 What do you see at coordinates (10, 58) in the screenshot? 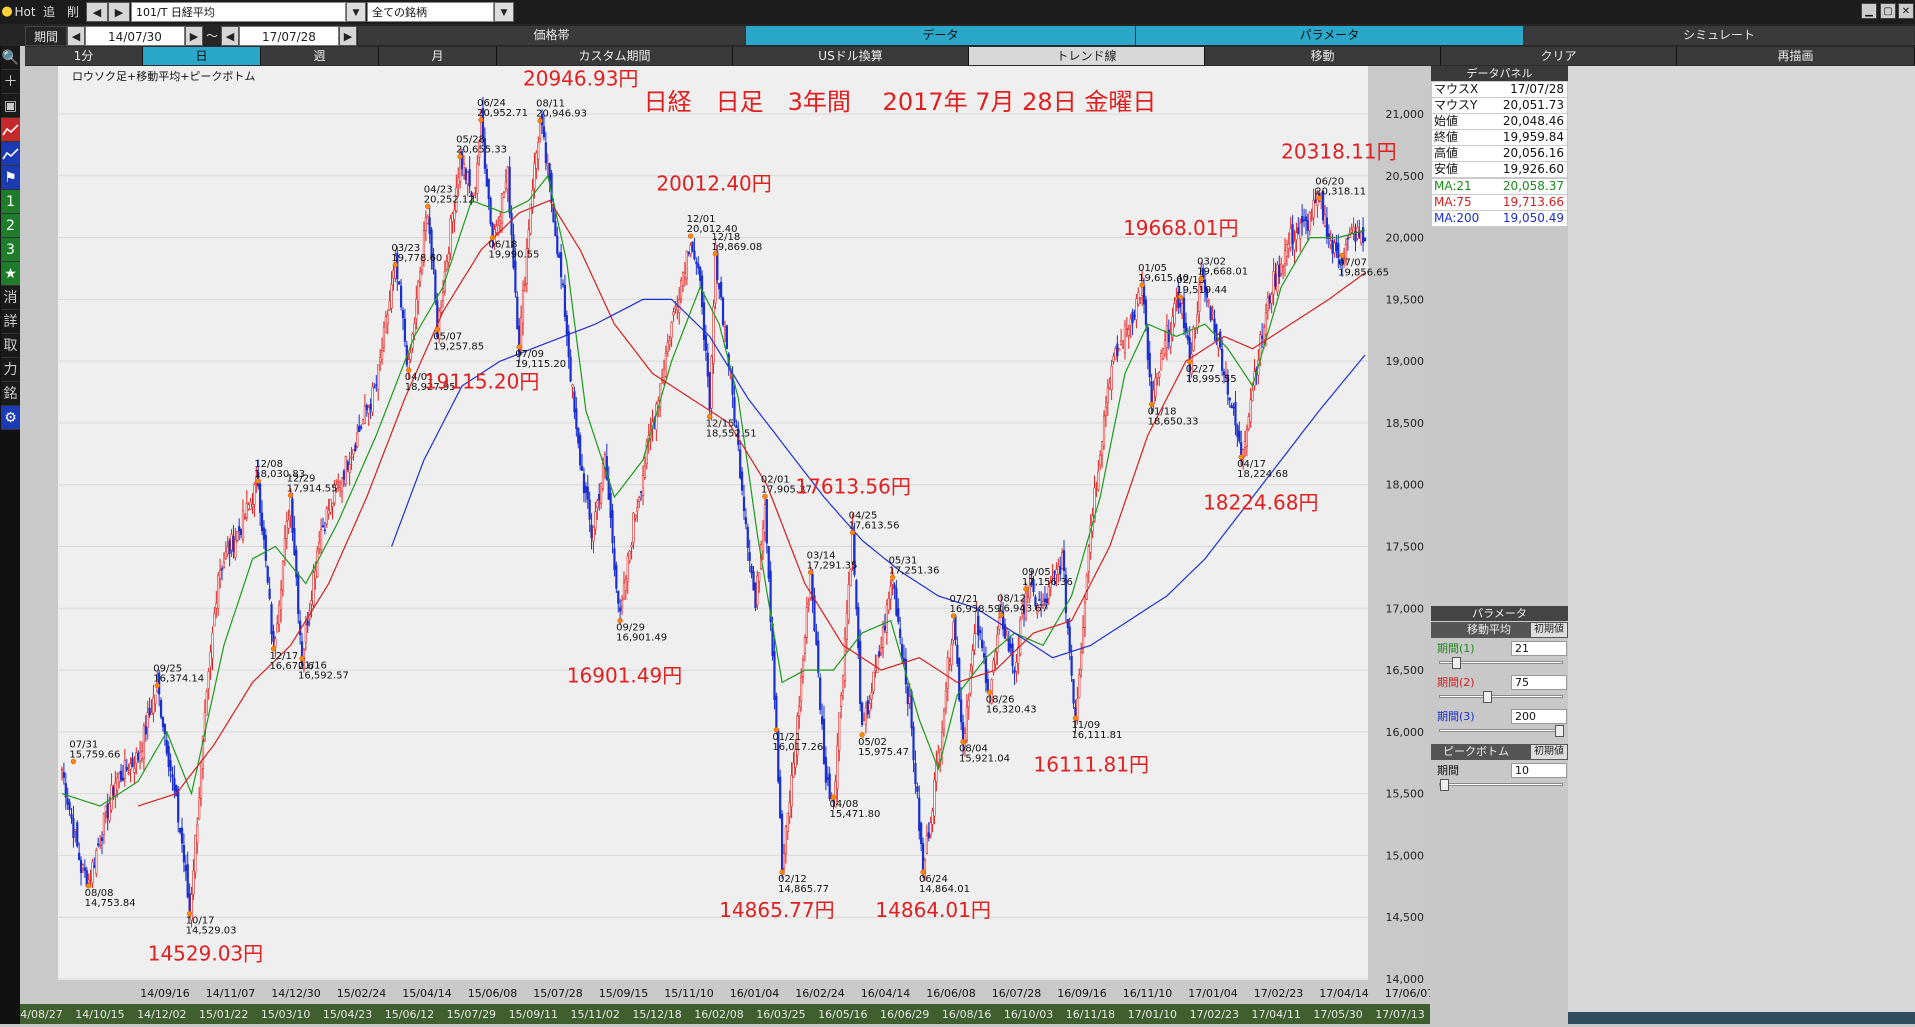
I see `search-icon: 🔍` at bounding box center [10, 58].